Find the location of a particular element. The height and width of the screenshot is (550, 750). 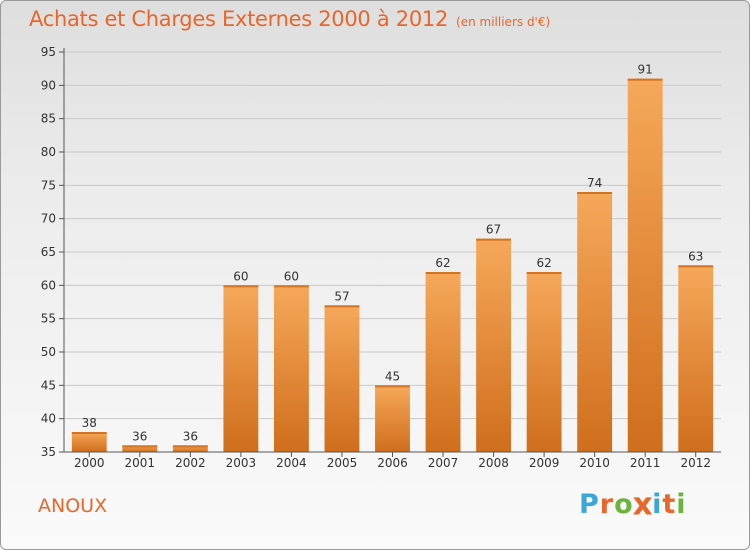

y-tick-label: 50 is located at coordinates (48, 352).